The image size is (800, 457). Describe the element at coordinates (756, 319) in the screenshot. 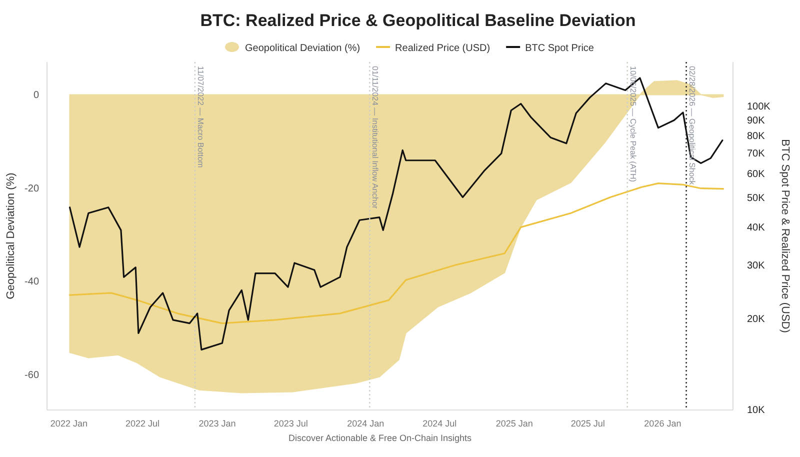

I see `y2-tick-label: 20K` at that location.